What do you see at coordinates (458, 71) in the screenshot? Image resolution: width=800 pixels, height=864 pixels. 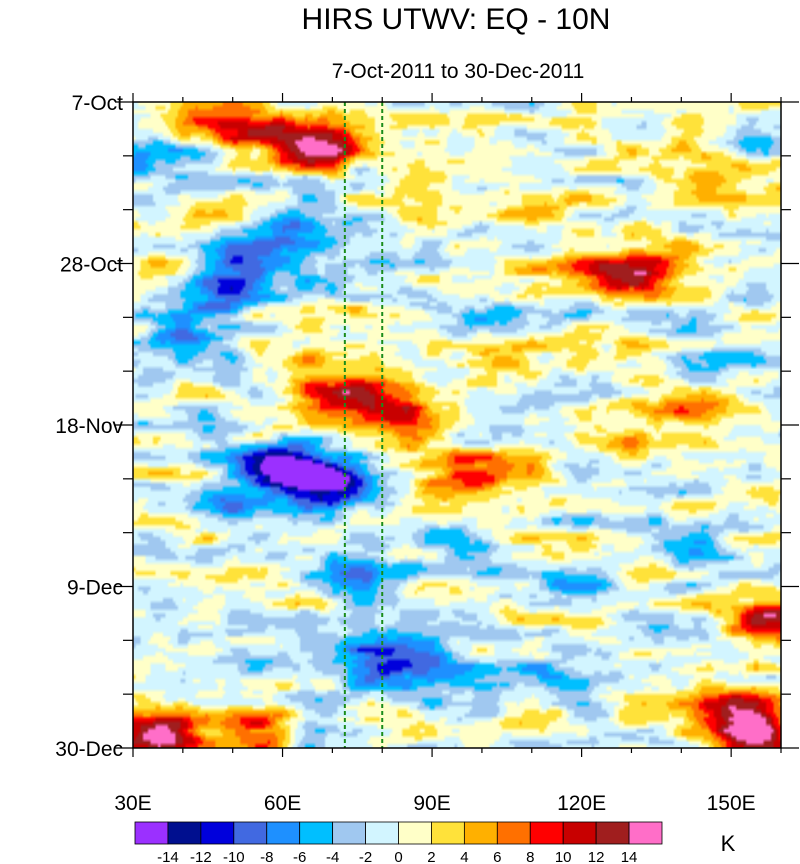 I see `chart-subtitle: 7-Oct-2011 to 30-Dec-2011` at bounding box center [458, 71].